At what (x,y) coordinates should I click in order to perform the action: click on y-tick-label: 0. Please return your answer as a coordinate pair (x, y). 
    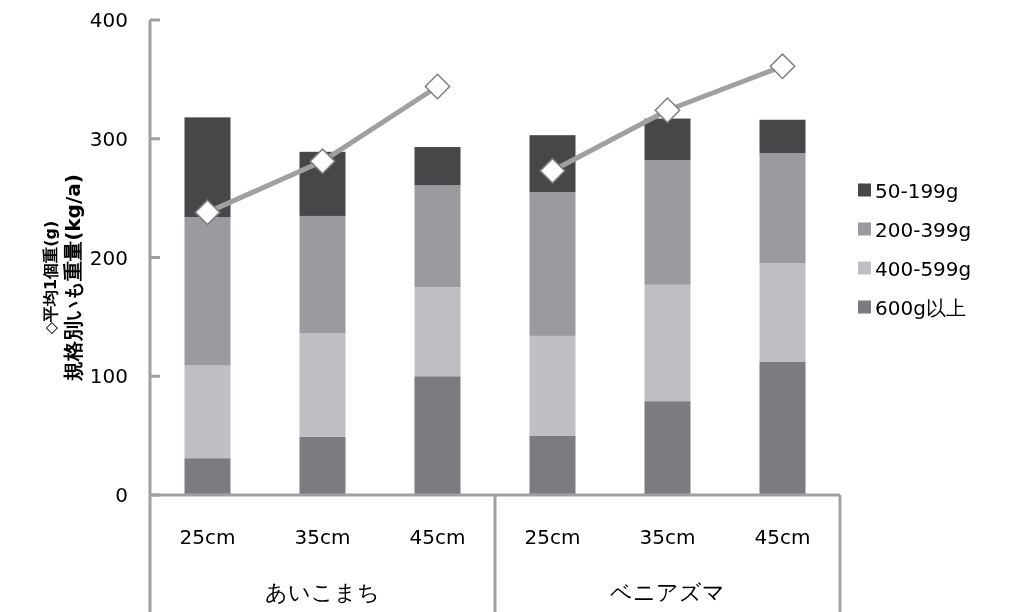
    Looking at the image, I should click on (121, 495).